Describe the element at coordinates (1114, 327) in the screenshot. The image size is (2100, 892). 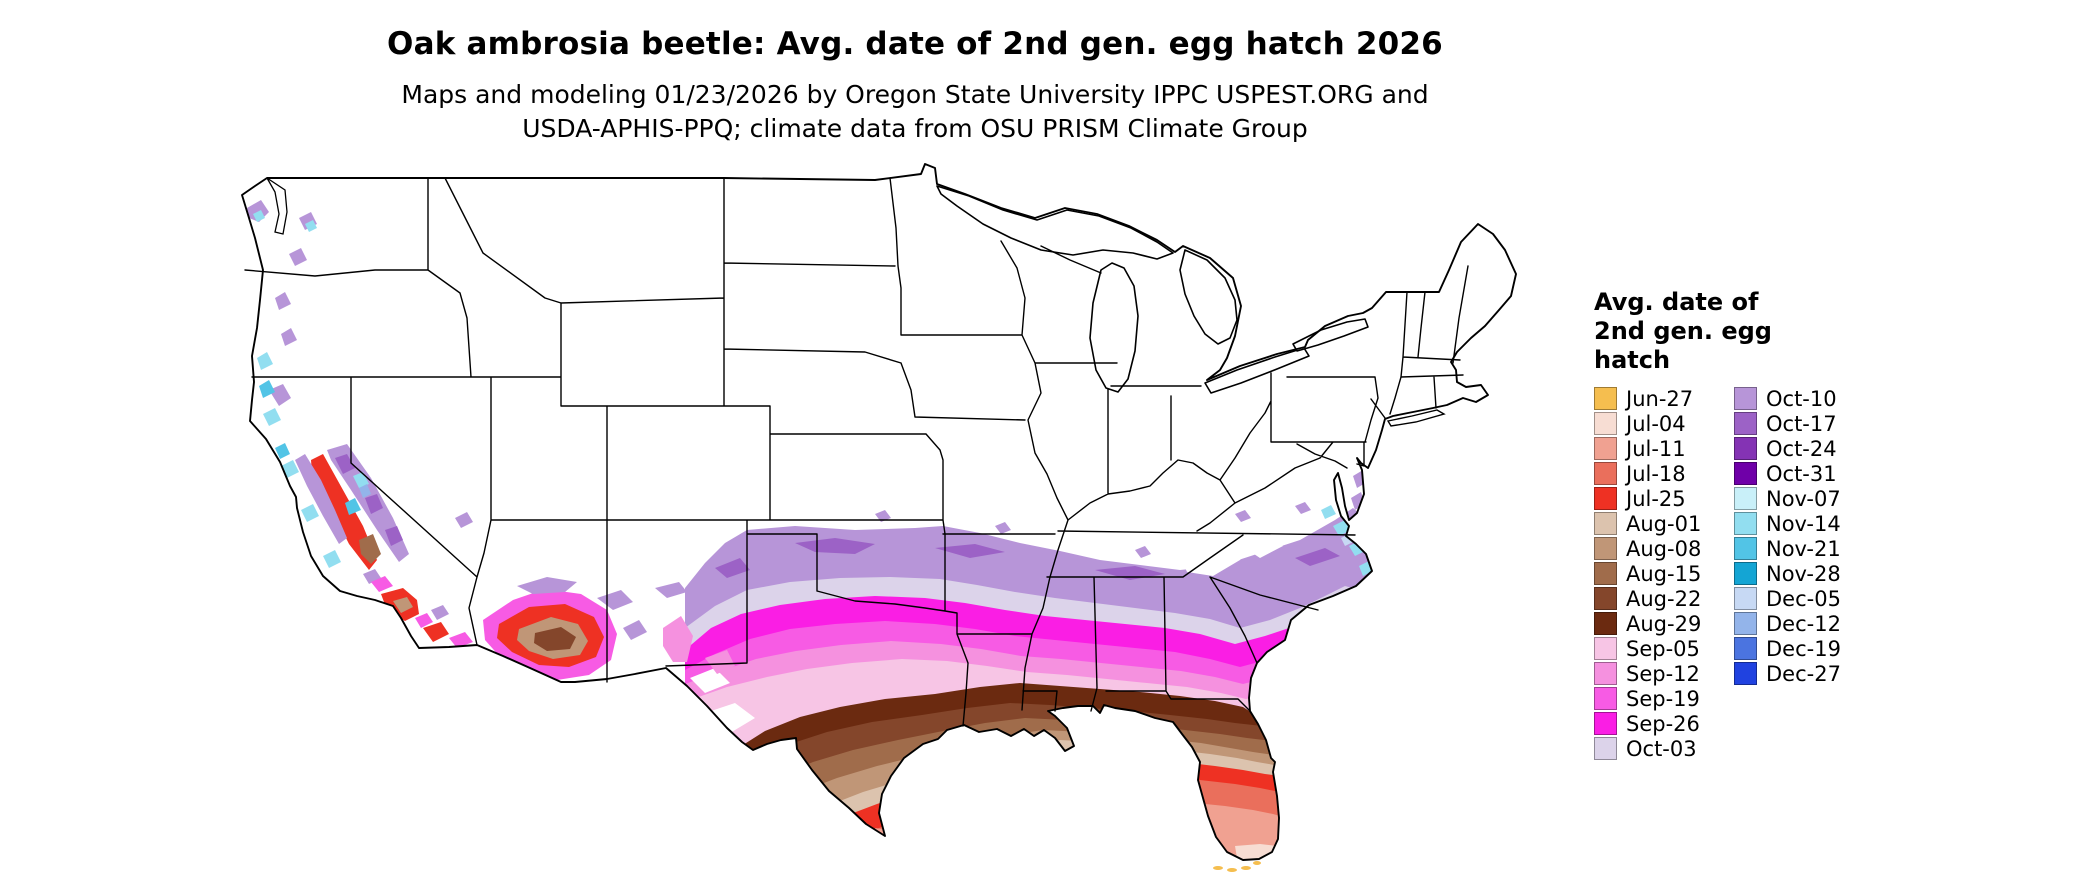
I see `lake-michigan` at that location.